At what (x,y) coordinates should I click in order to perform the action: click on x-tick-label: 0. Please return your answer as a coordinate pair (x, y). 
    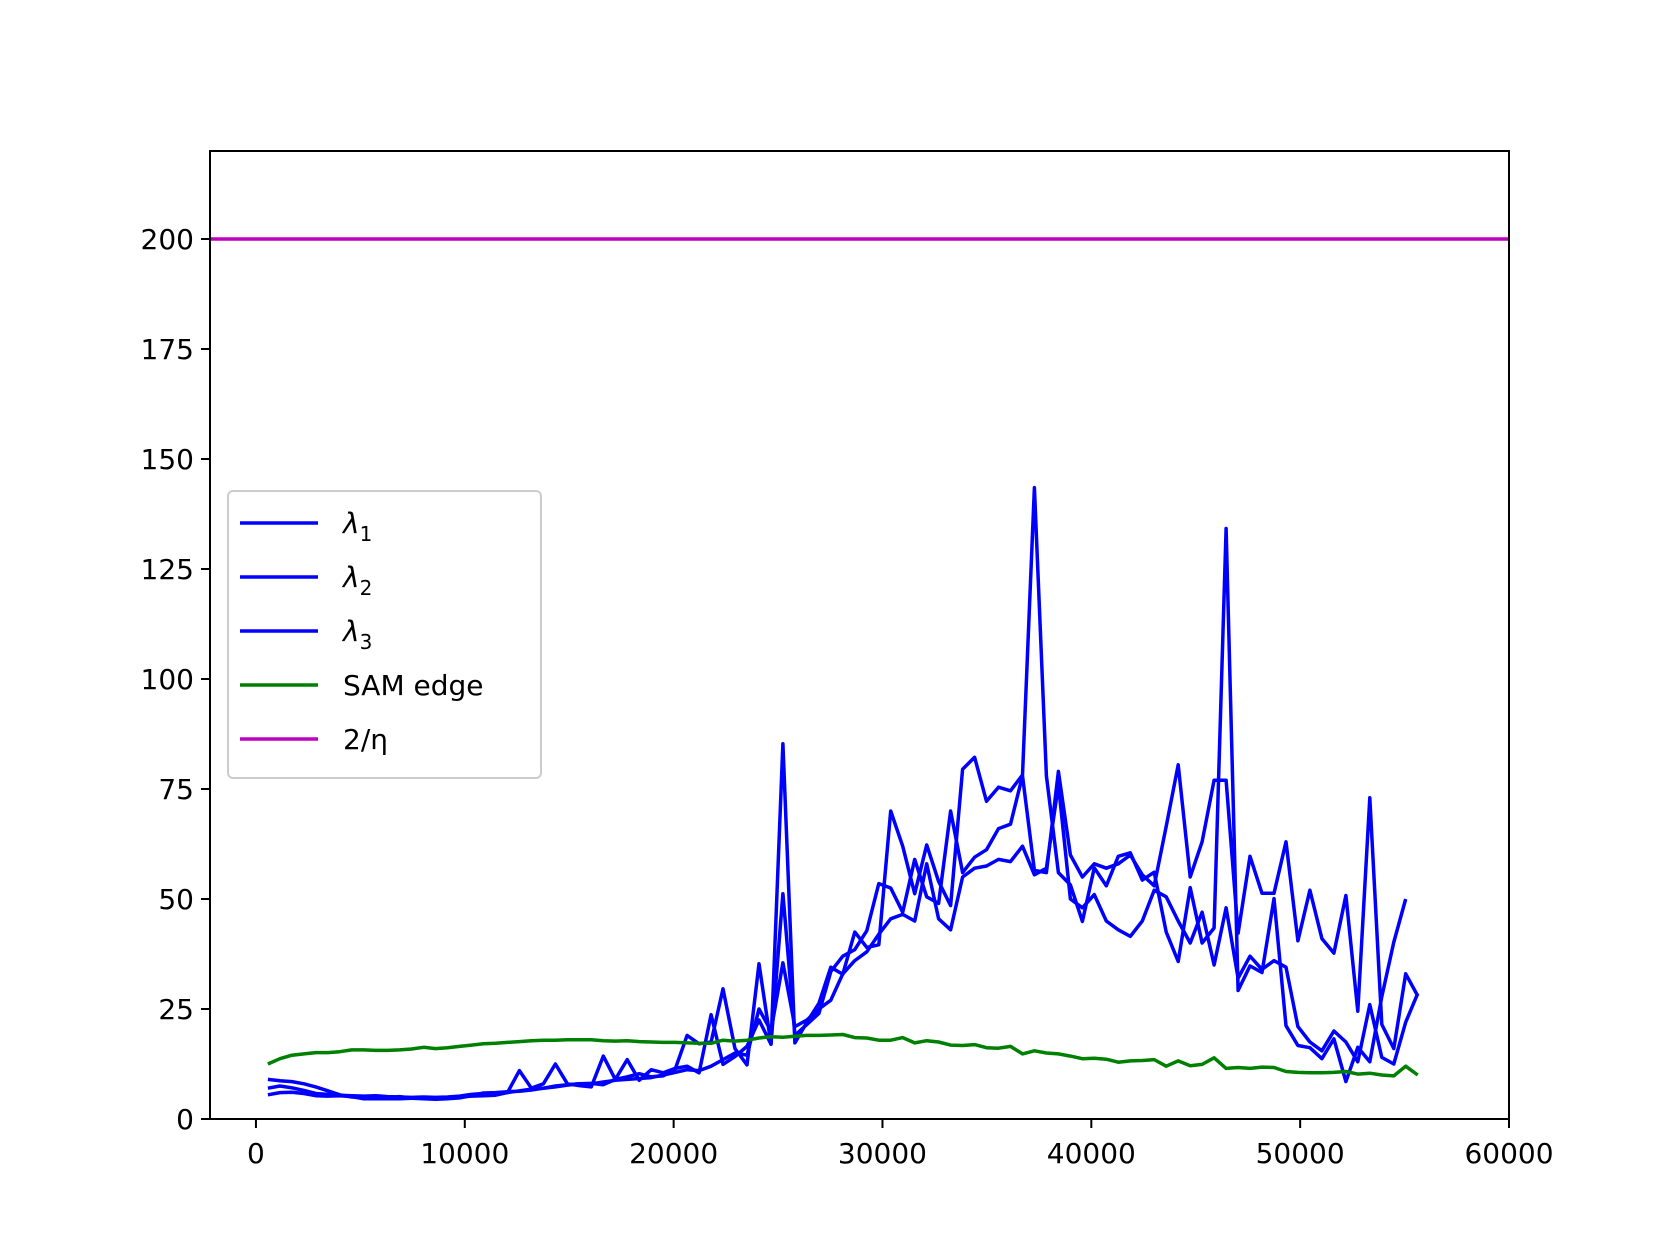
    Looking at the image, I should click on (256, 1153).